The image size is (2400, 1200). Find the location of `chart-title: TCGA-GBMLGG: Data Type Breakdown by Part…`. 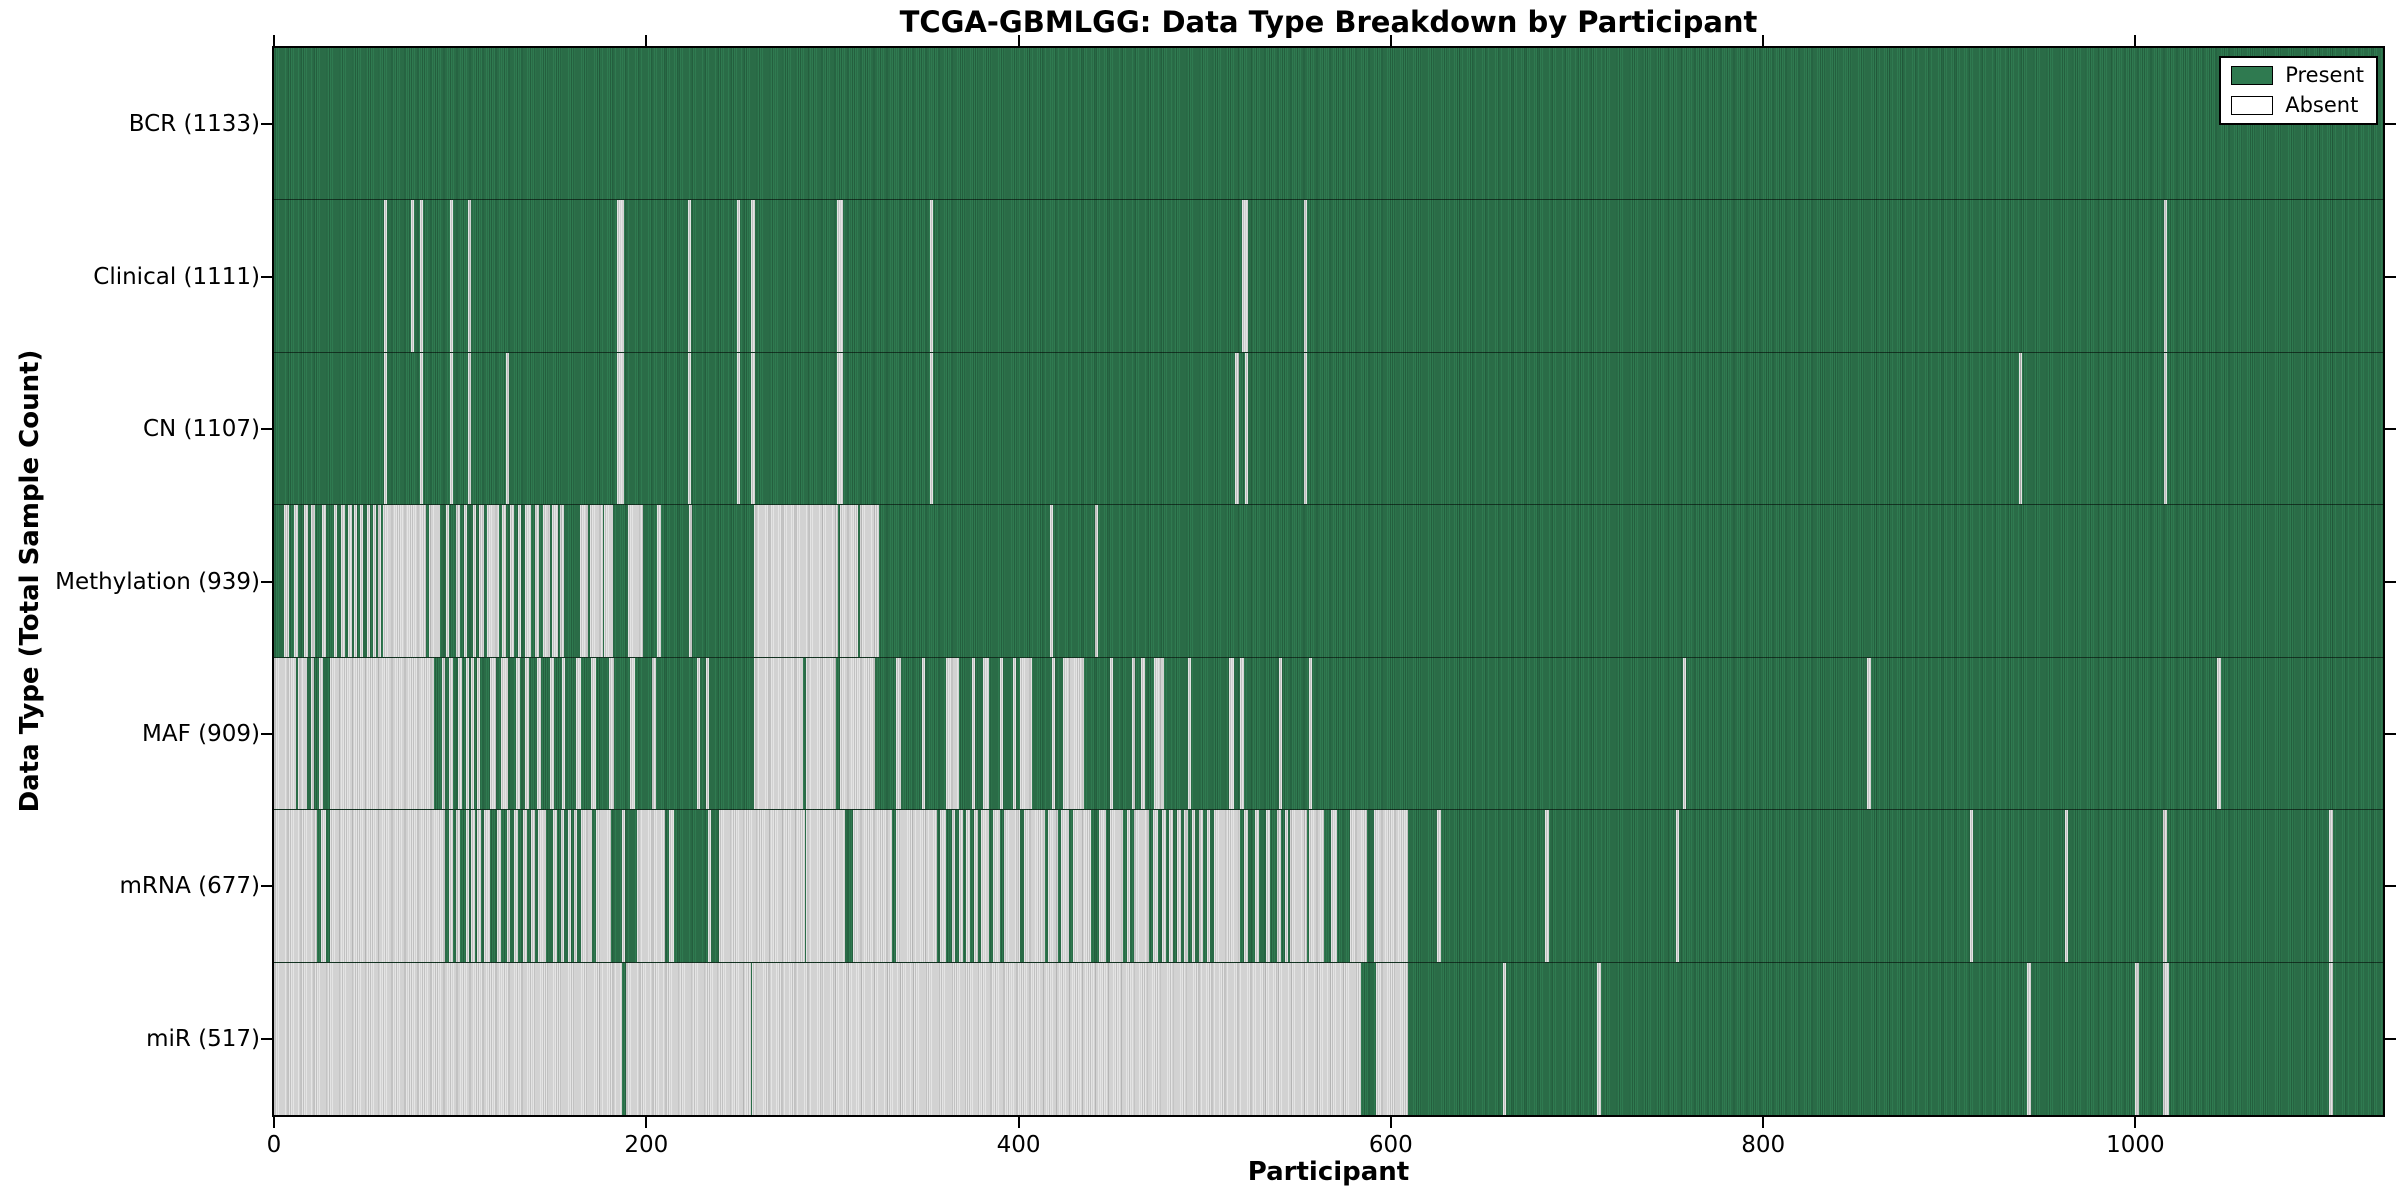

chart-title: TCGA-GBMLGG: Data Type Breakdown by Part… is located at coordinates (1328, 22).